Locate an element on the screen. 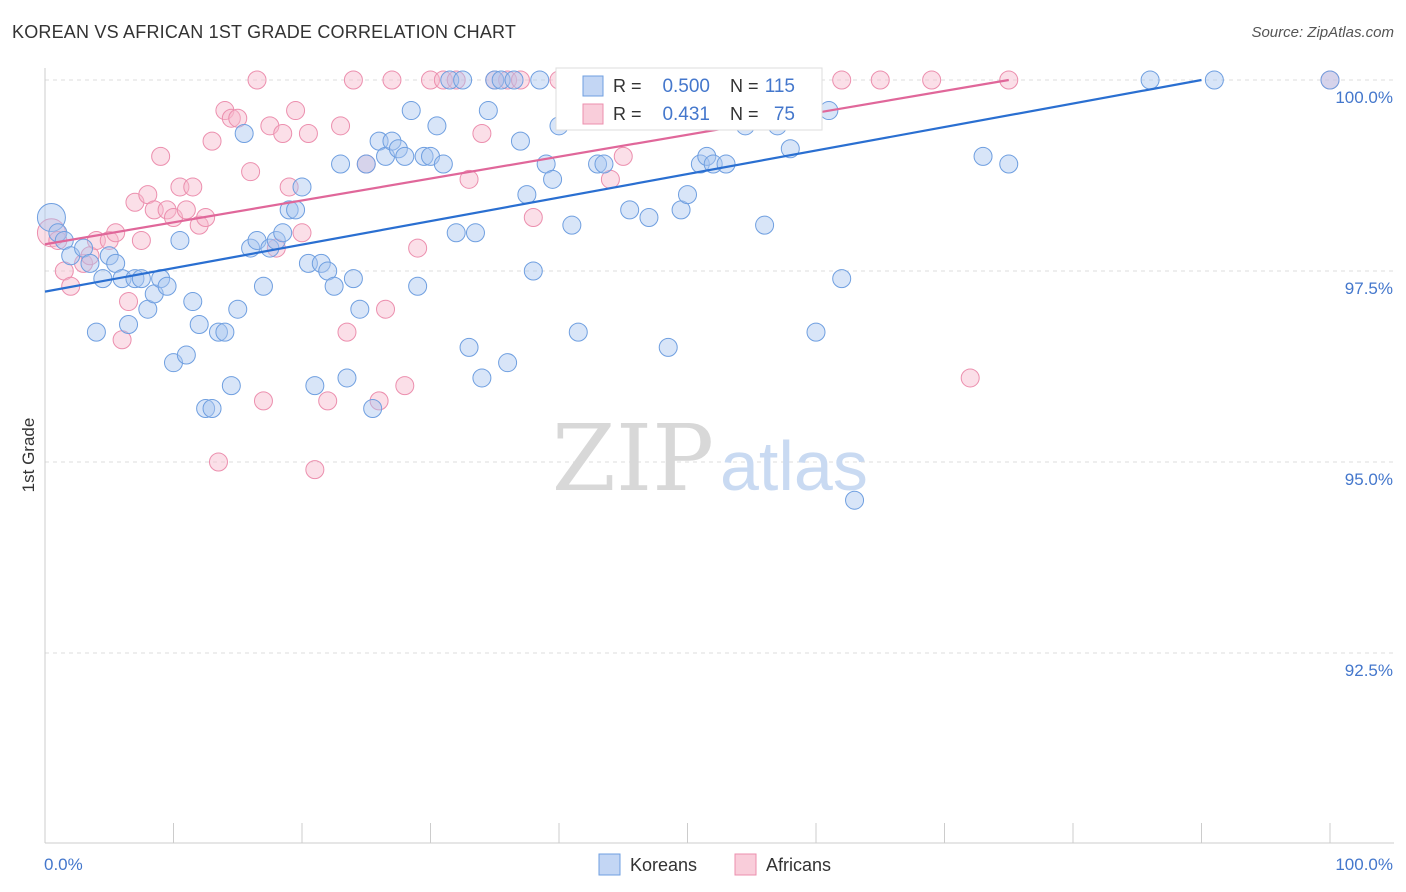 The image size is (1406, 892). watermark-zip: ZIP is located at coordinates (633, 458).